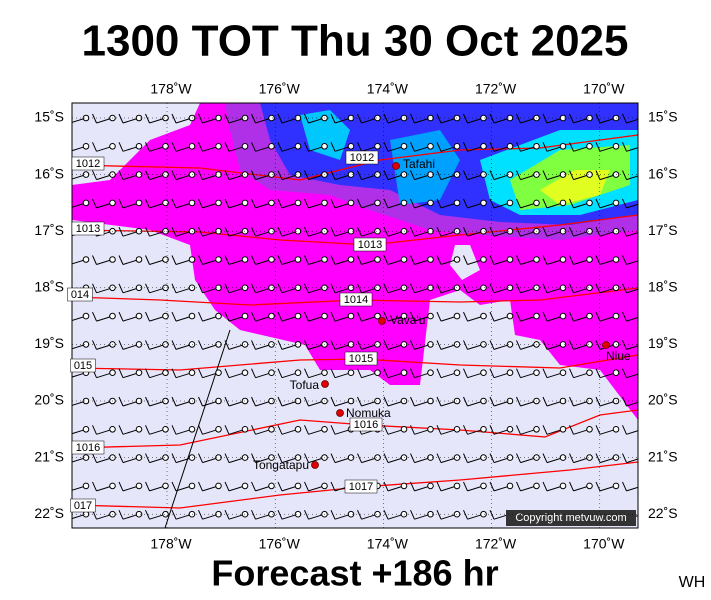 The image size is (711, 600). Describe the element at coordinates (663, 117) in the screenshot. I see `lat-label-right: 15˚S` at that location.